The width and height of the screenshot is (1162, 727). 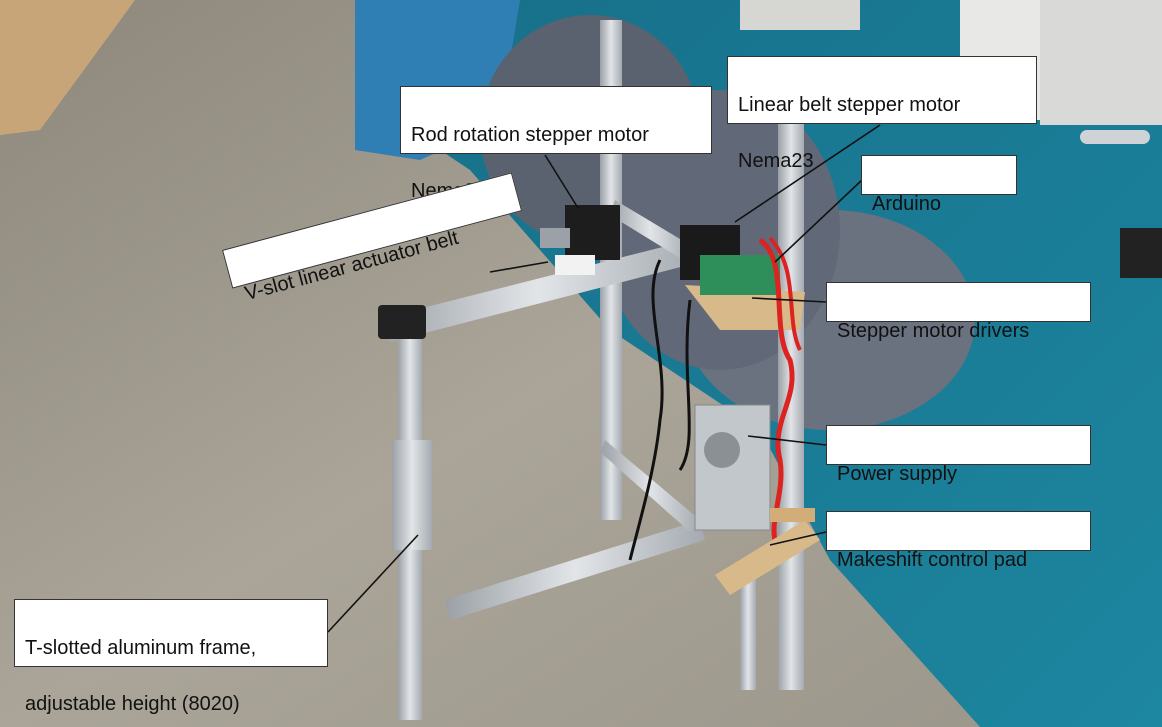 What do you see at coordinates (958, 312) in the screenshot?
I see `label-stepper-drivers: Stepper motor drivers` at bounding box center [958, 312].